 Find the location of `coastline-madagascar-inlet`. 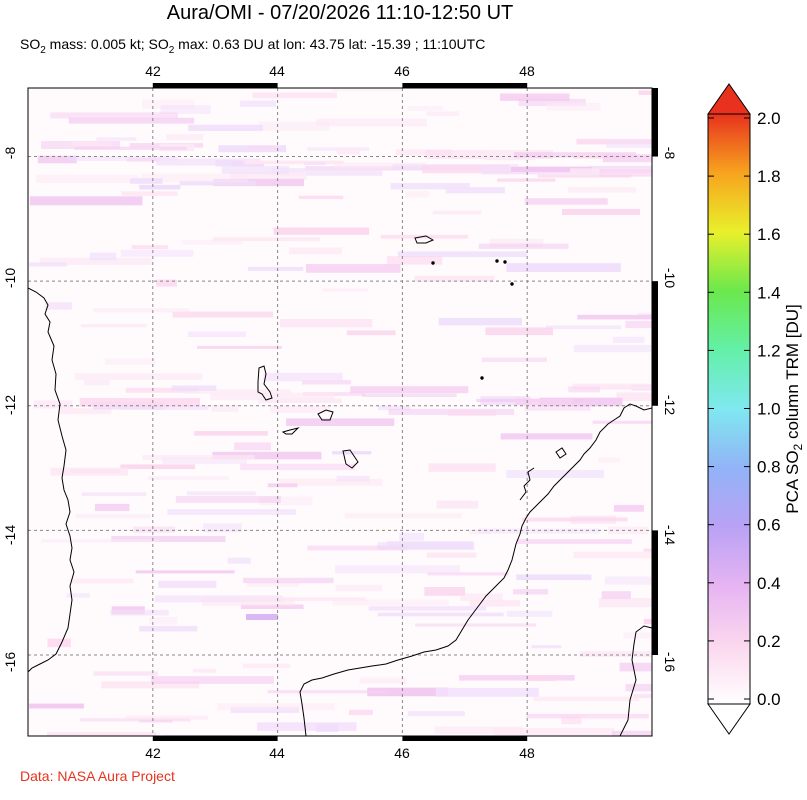

coastline-madagascar-inlet is located at coordinates (527, 484).